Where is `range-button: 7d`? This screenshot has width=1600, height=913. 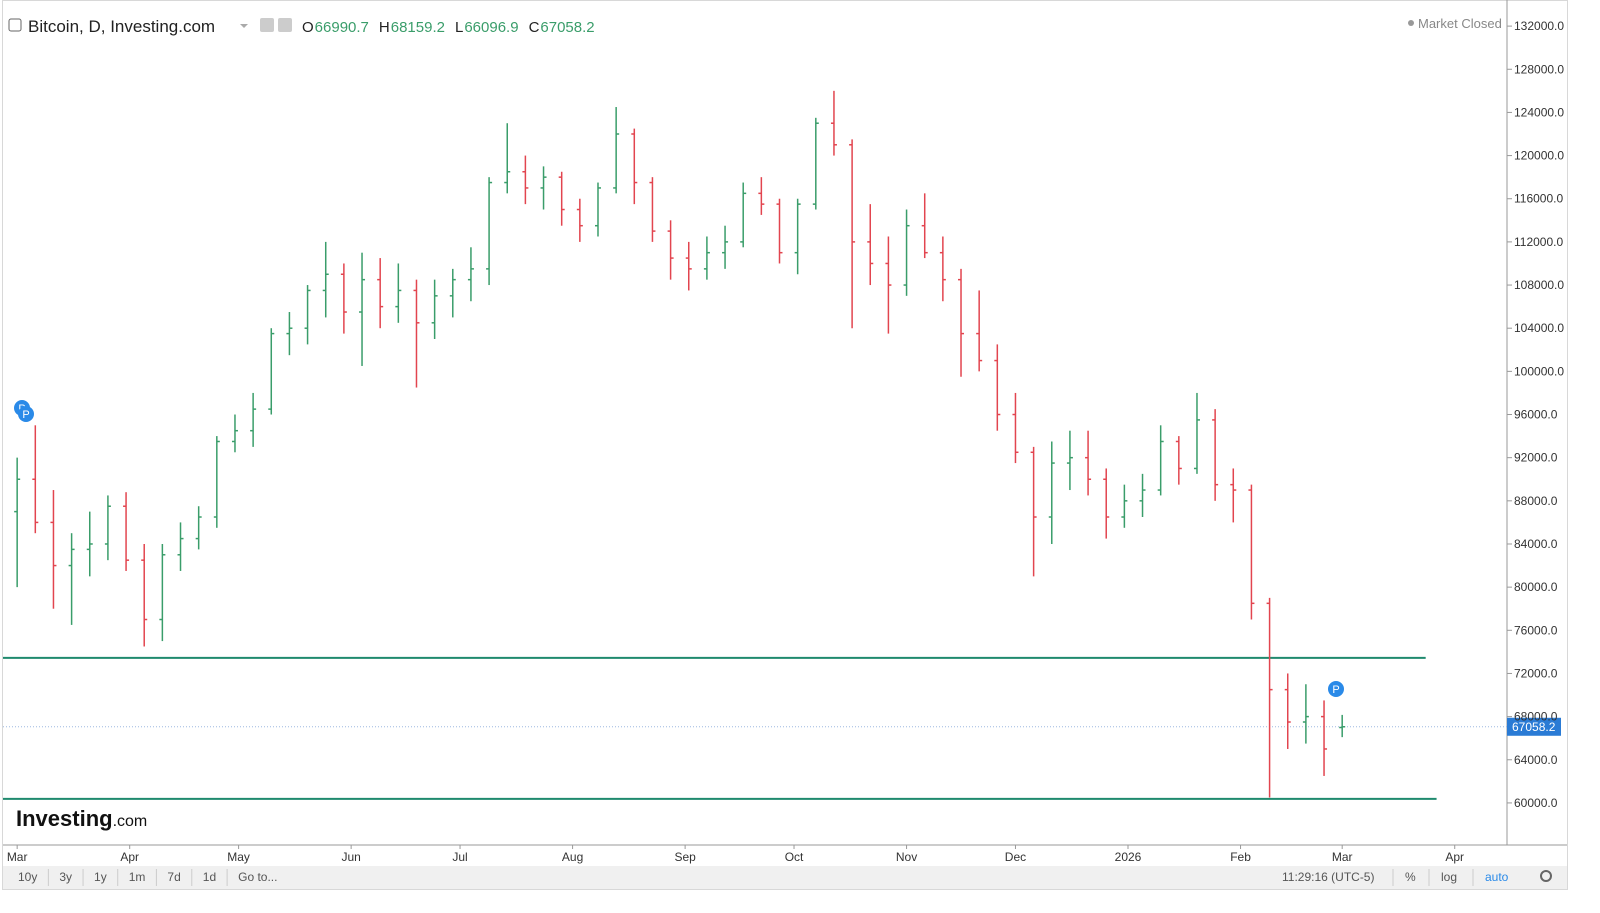
range-button: 7d is located at coordinates (173, 877).